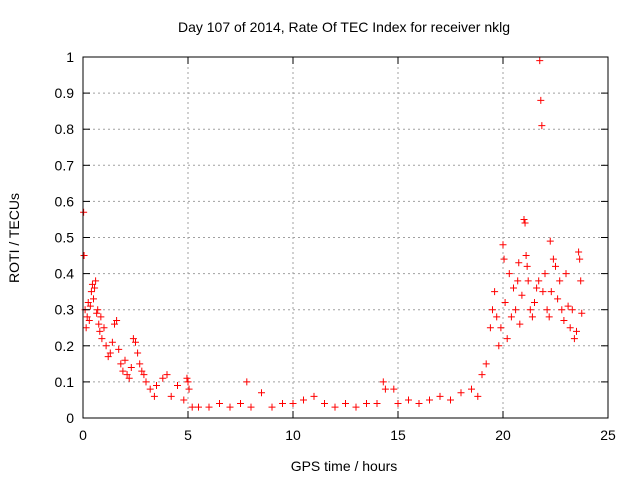 This screenshot has width=640, height=485. What do you see at coordinates (65, 382) in the screenshot?
I see `y-tick-label: 0.1` at bounding box center [65, 382].